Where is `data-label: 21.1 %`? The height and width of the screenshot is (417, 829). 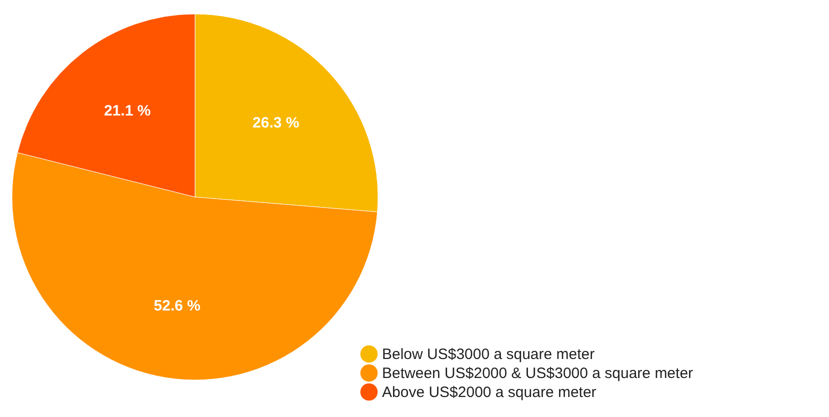
data-label: 21.1 % is located at coordinates (127, 111).